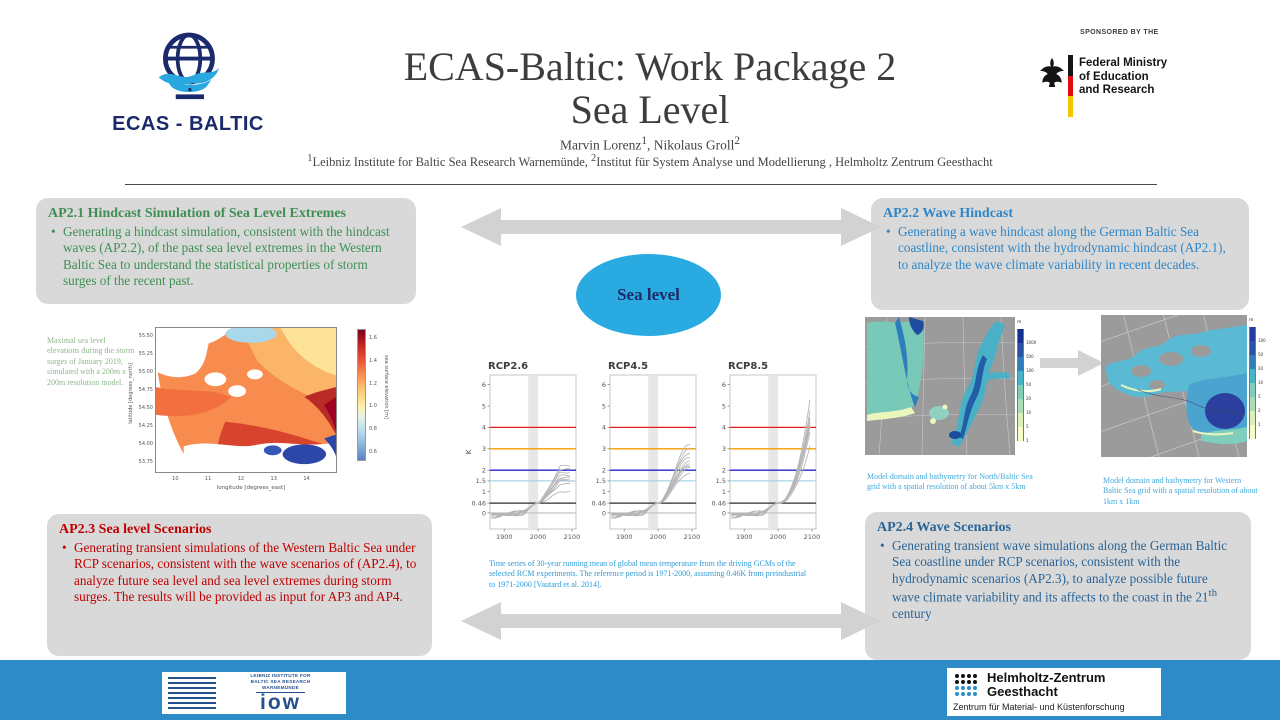 The width and height of the screenshot is (1280, 720). Describe the element at coordinates (1261, 382) in the screenshot. I see `colorbar-tick-label: 10` at that location.